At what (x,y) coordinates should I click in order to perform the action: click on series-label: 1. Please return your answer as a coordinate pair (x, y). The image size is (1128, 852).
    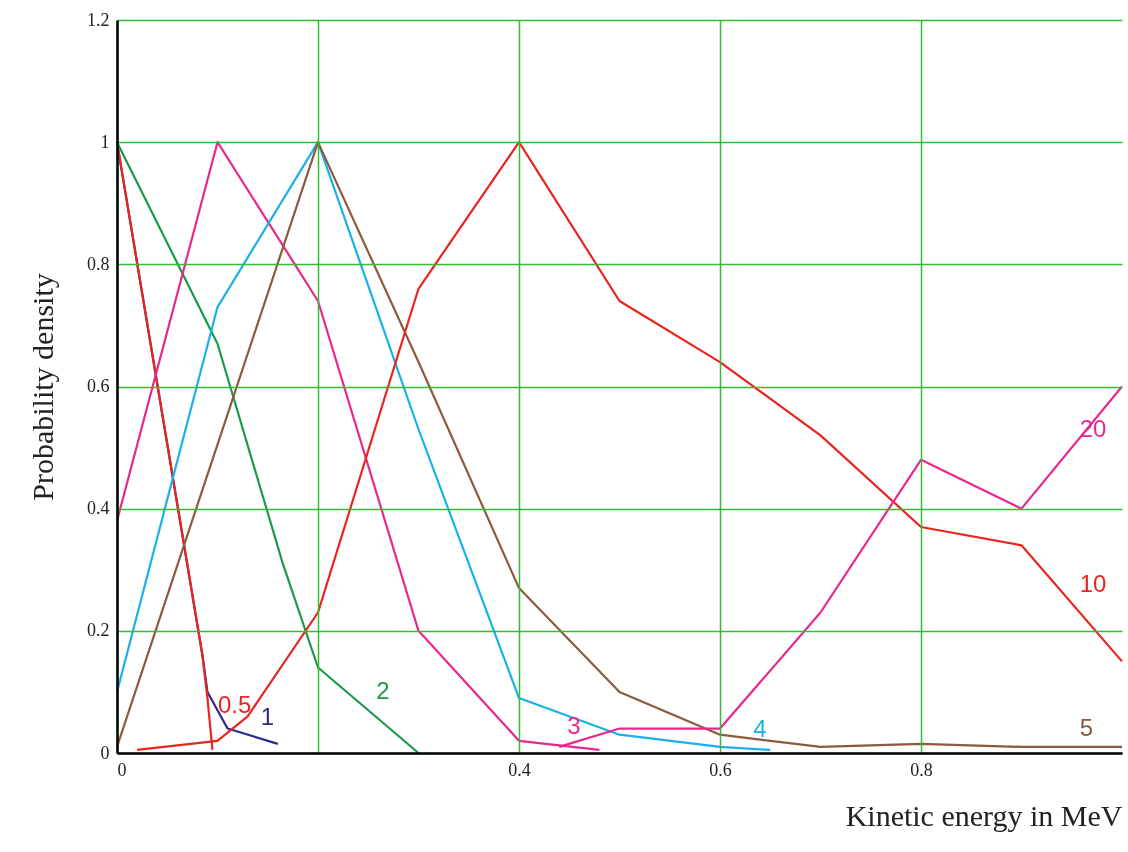
    Looking at the image, I should click on (267, 717).